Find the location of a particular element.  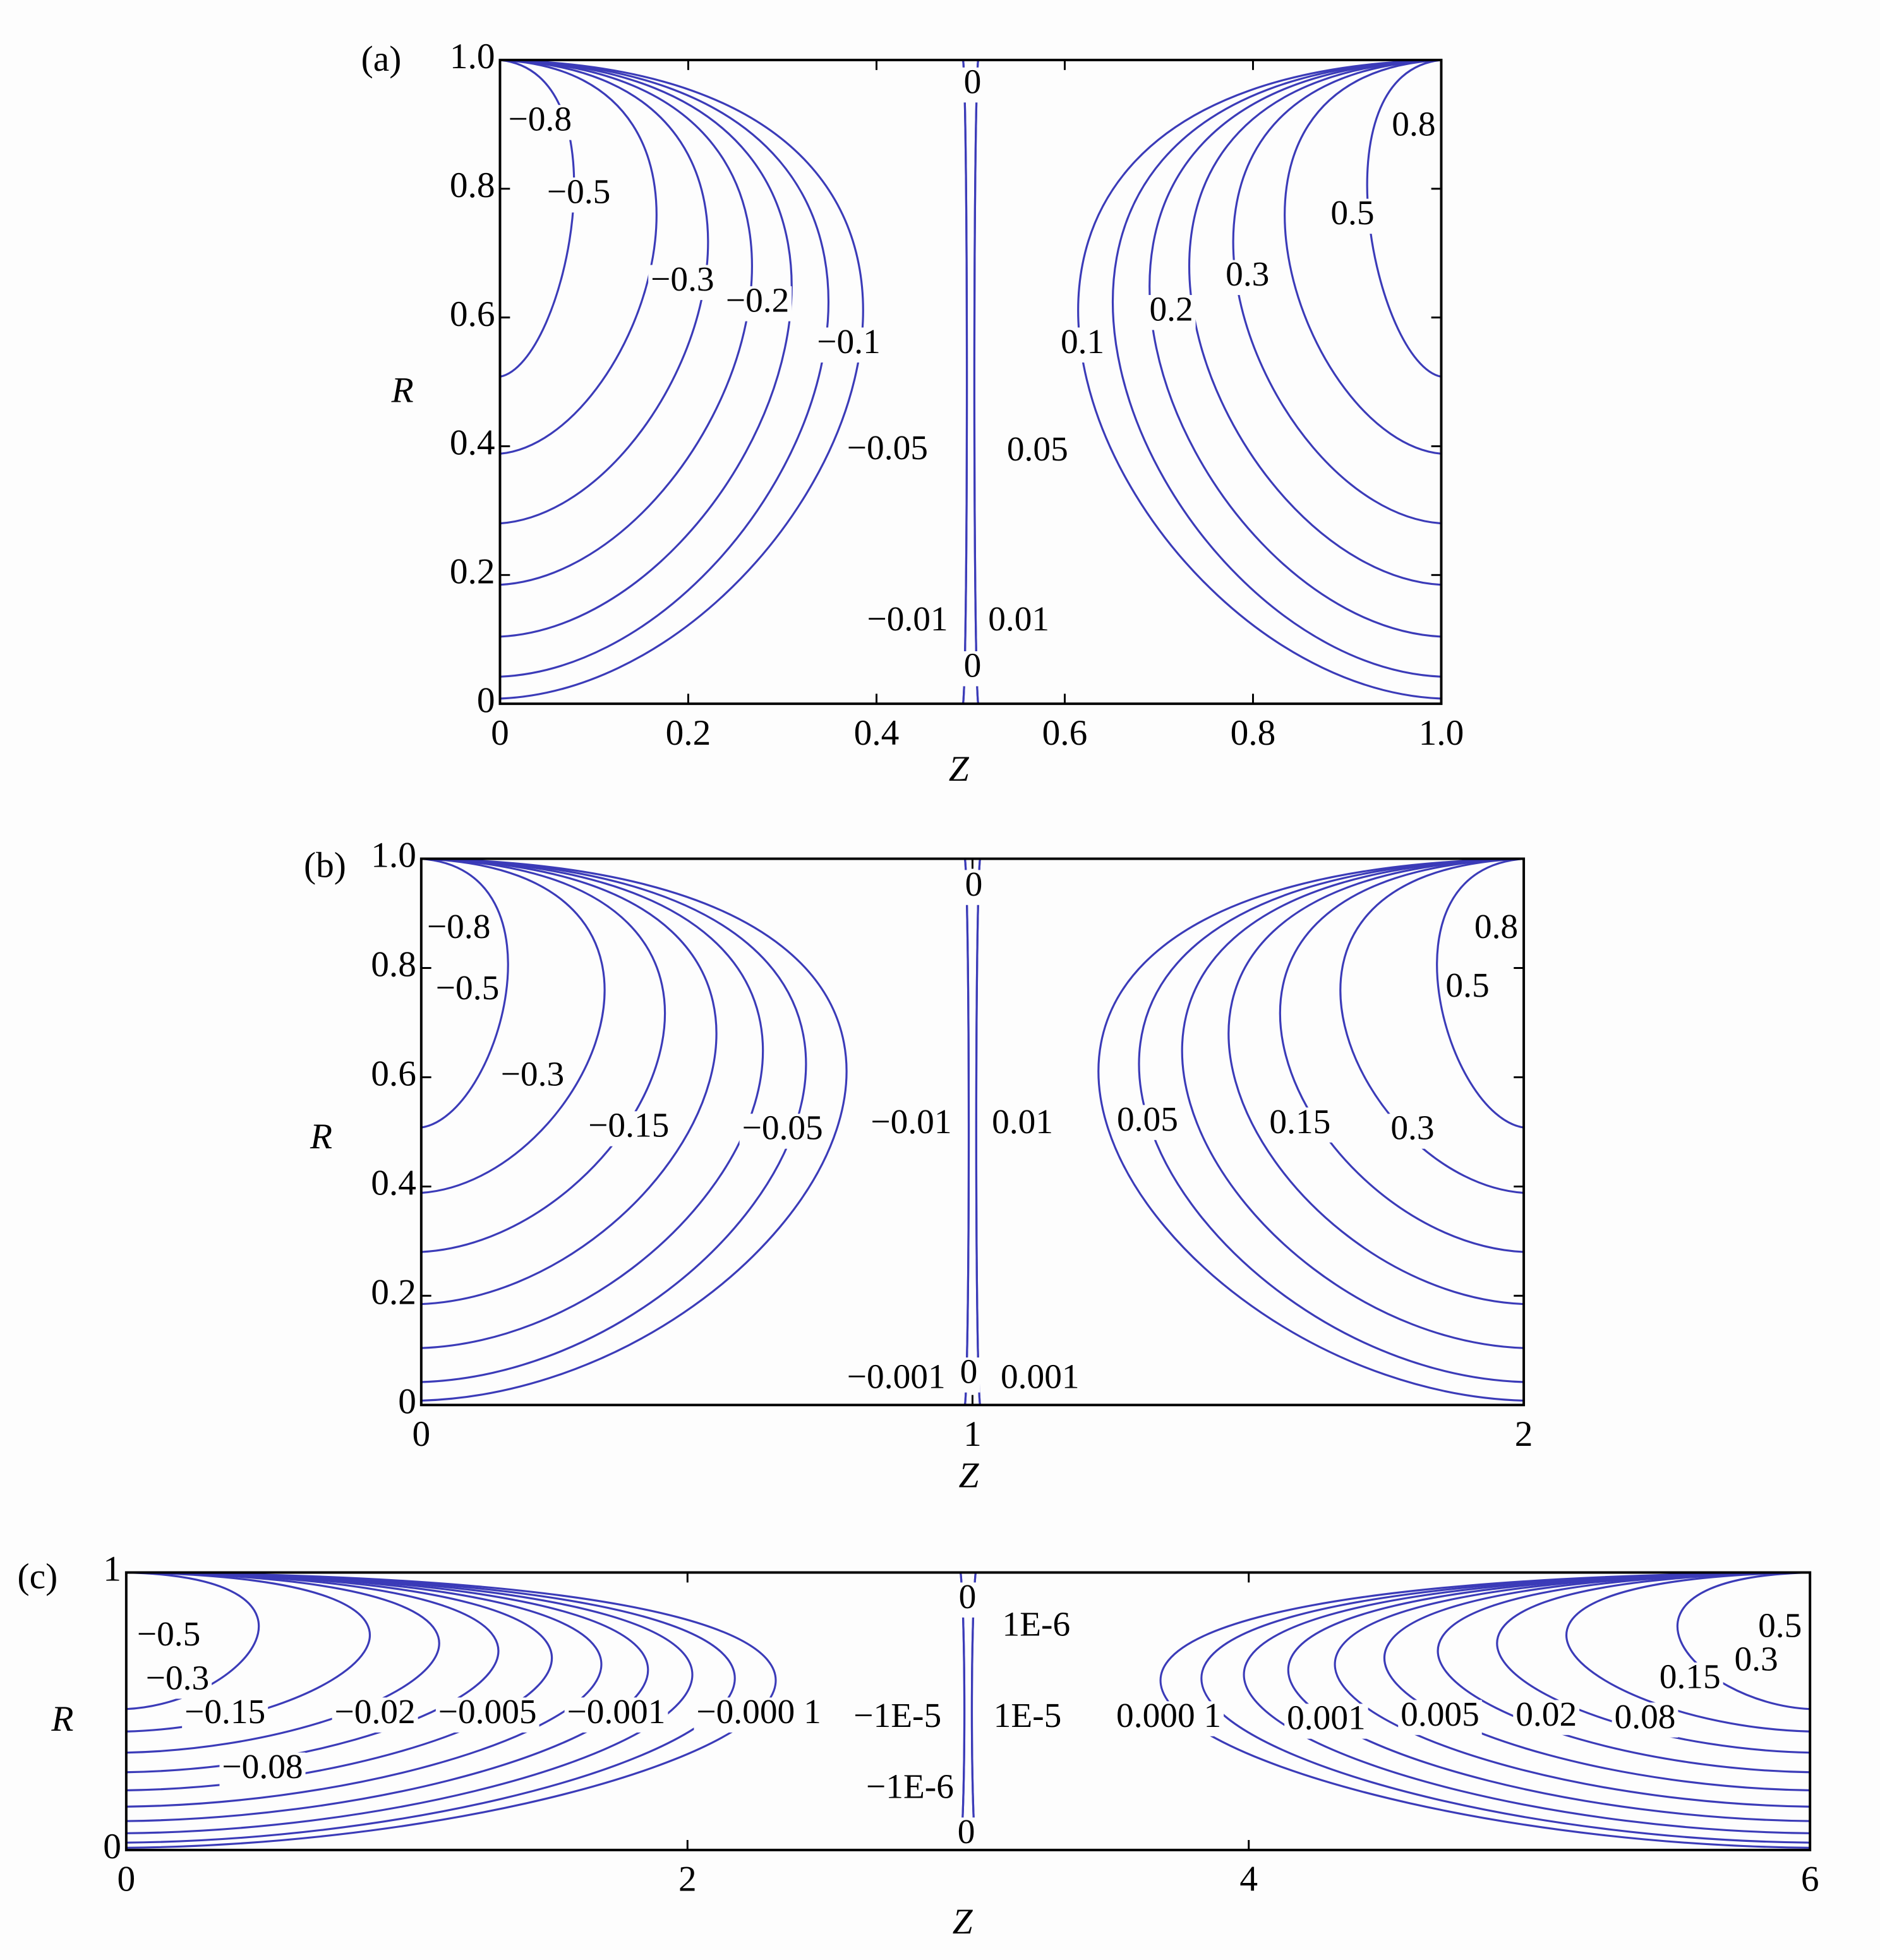

contour-label: −0.005 is located at coordinates (487, 1712).